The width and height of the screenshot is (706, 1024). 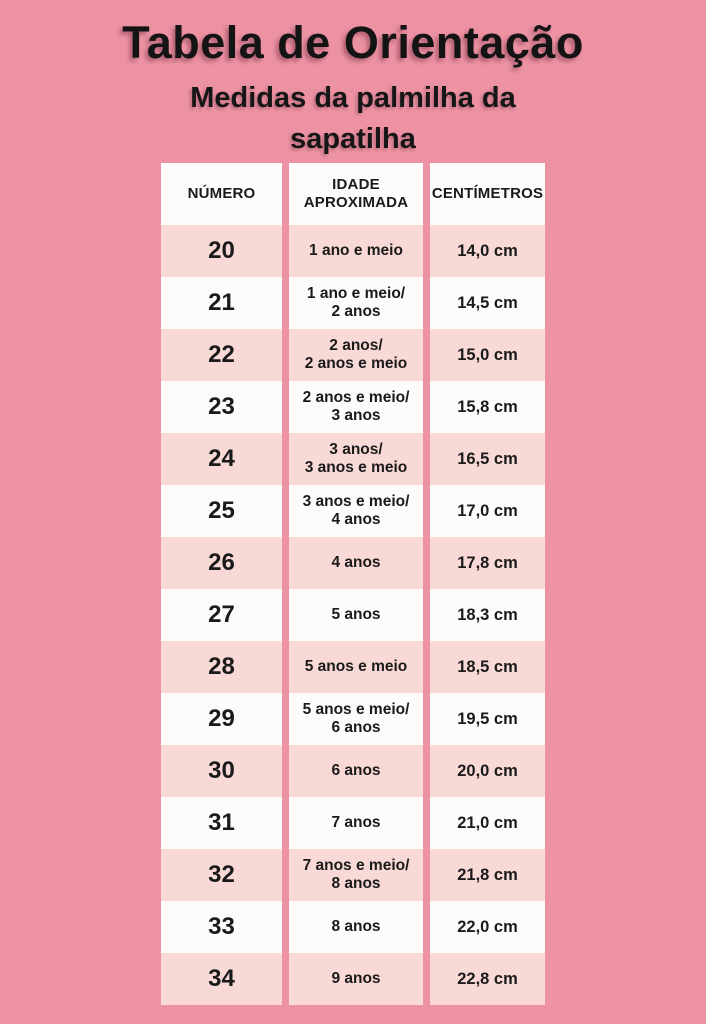 What do you see at coordinates (356, 719) in the screenshot?
I see `cell-idade-aproximada: 5 anos e meio/ 6 anos` at bounding box center [356, 719].